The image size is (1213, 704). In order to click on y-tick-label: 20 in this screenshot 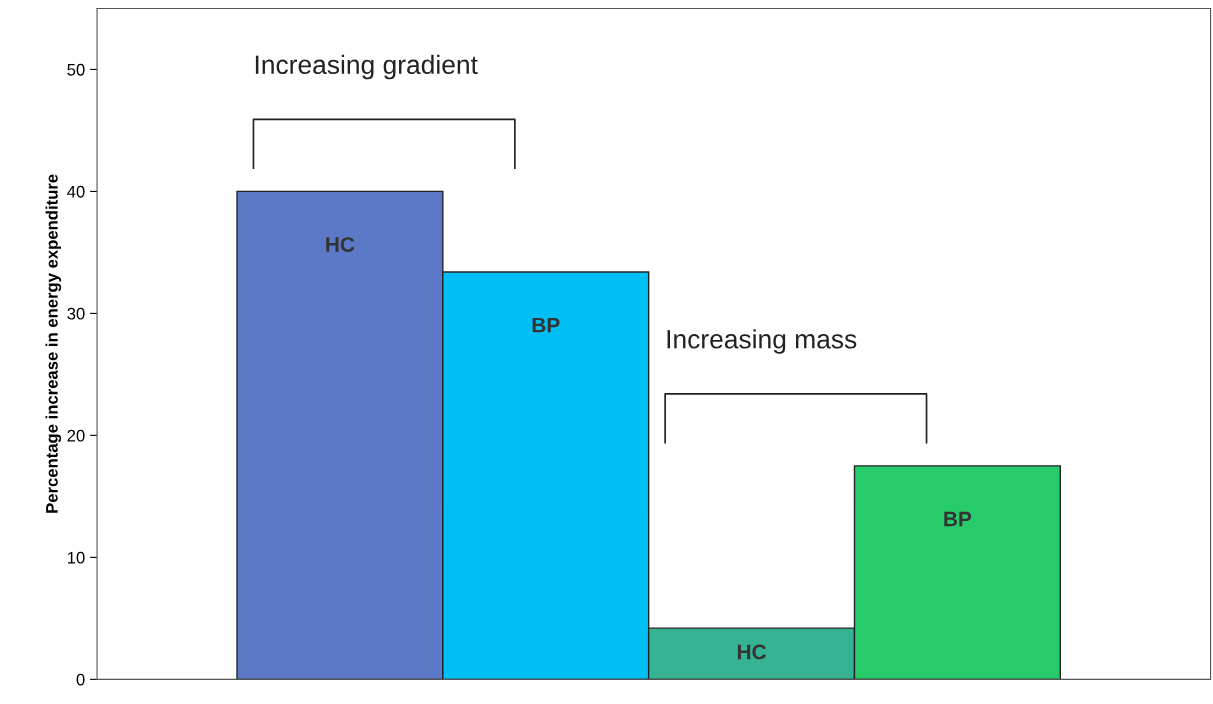, I will do `click(76, 435)`.